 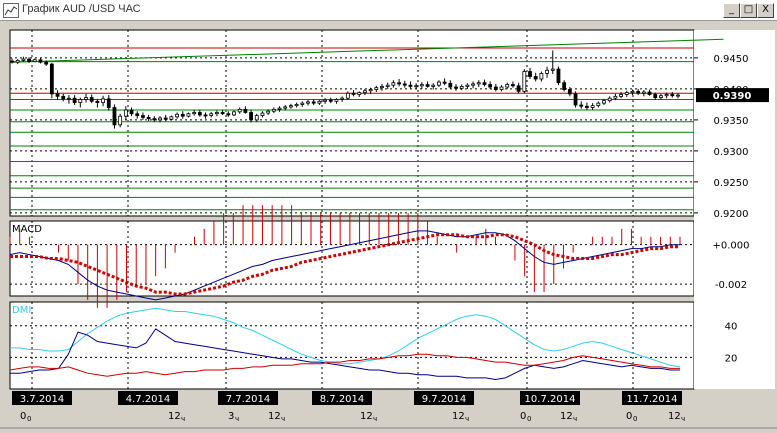 What do you see at coordinates (248, 399) in the screenshot?
I see `date-label-2: 7.7.2014` at bounding box center [248, 399].